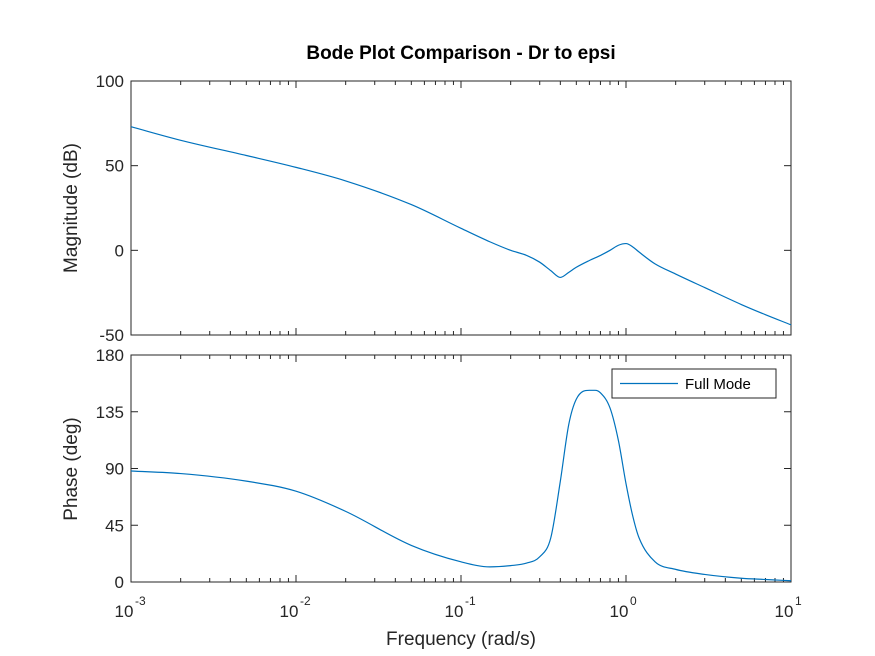 The image size is (875, 656). I want to click on legend: Full Mode, so click(694, 383).